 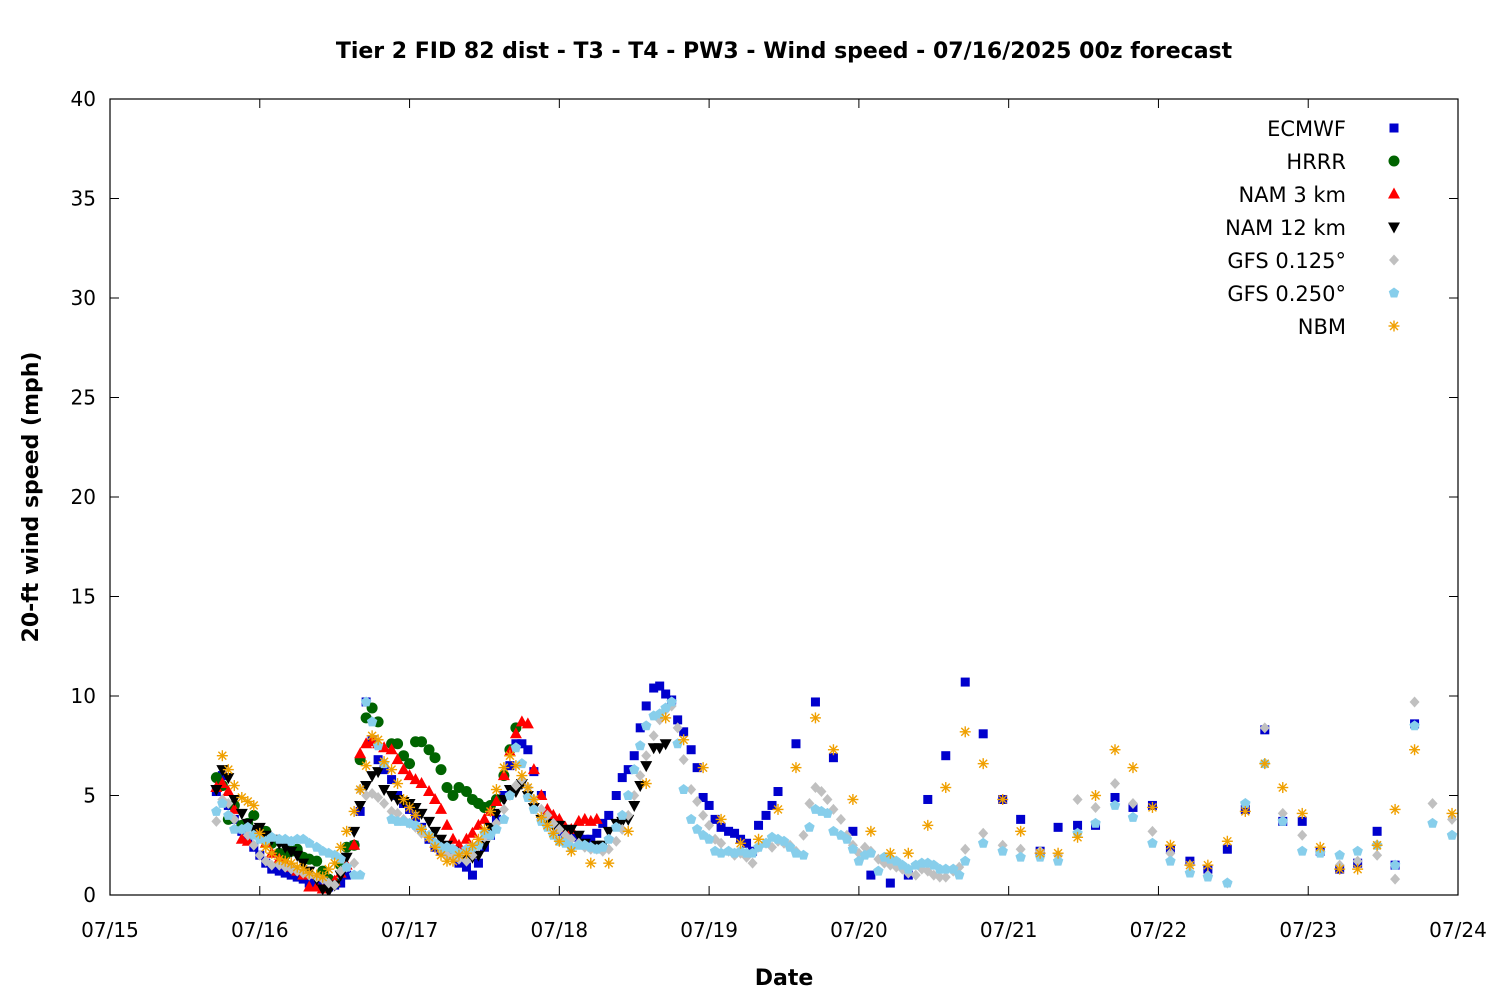 What do you see at coordinates (89, 895) in the screenshot?
I see `y-tick-label: 0` at bounding box center [89, 895].